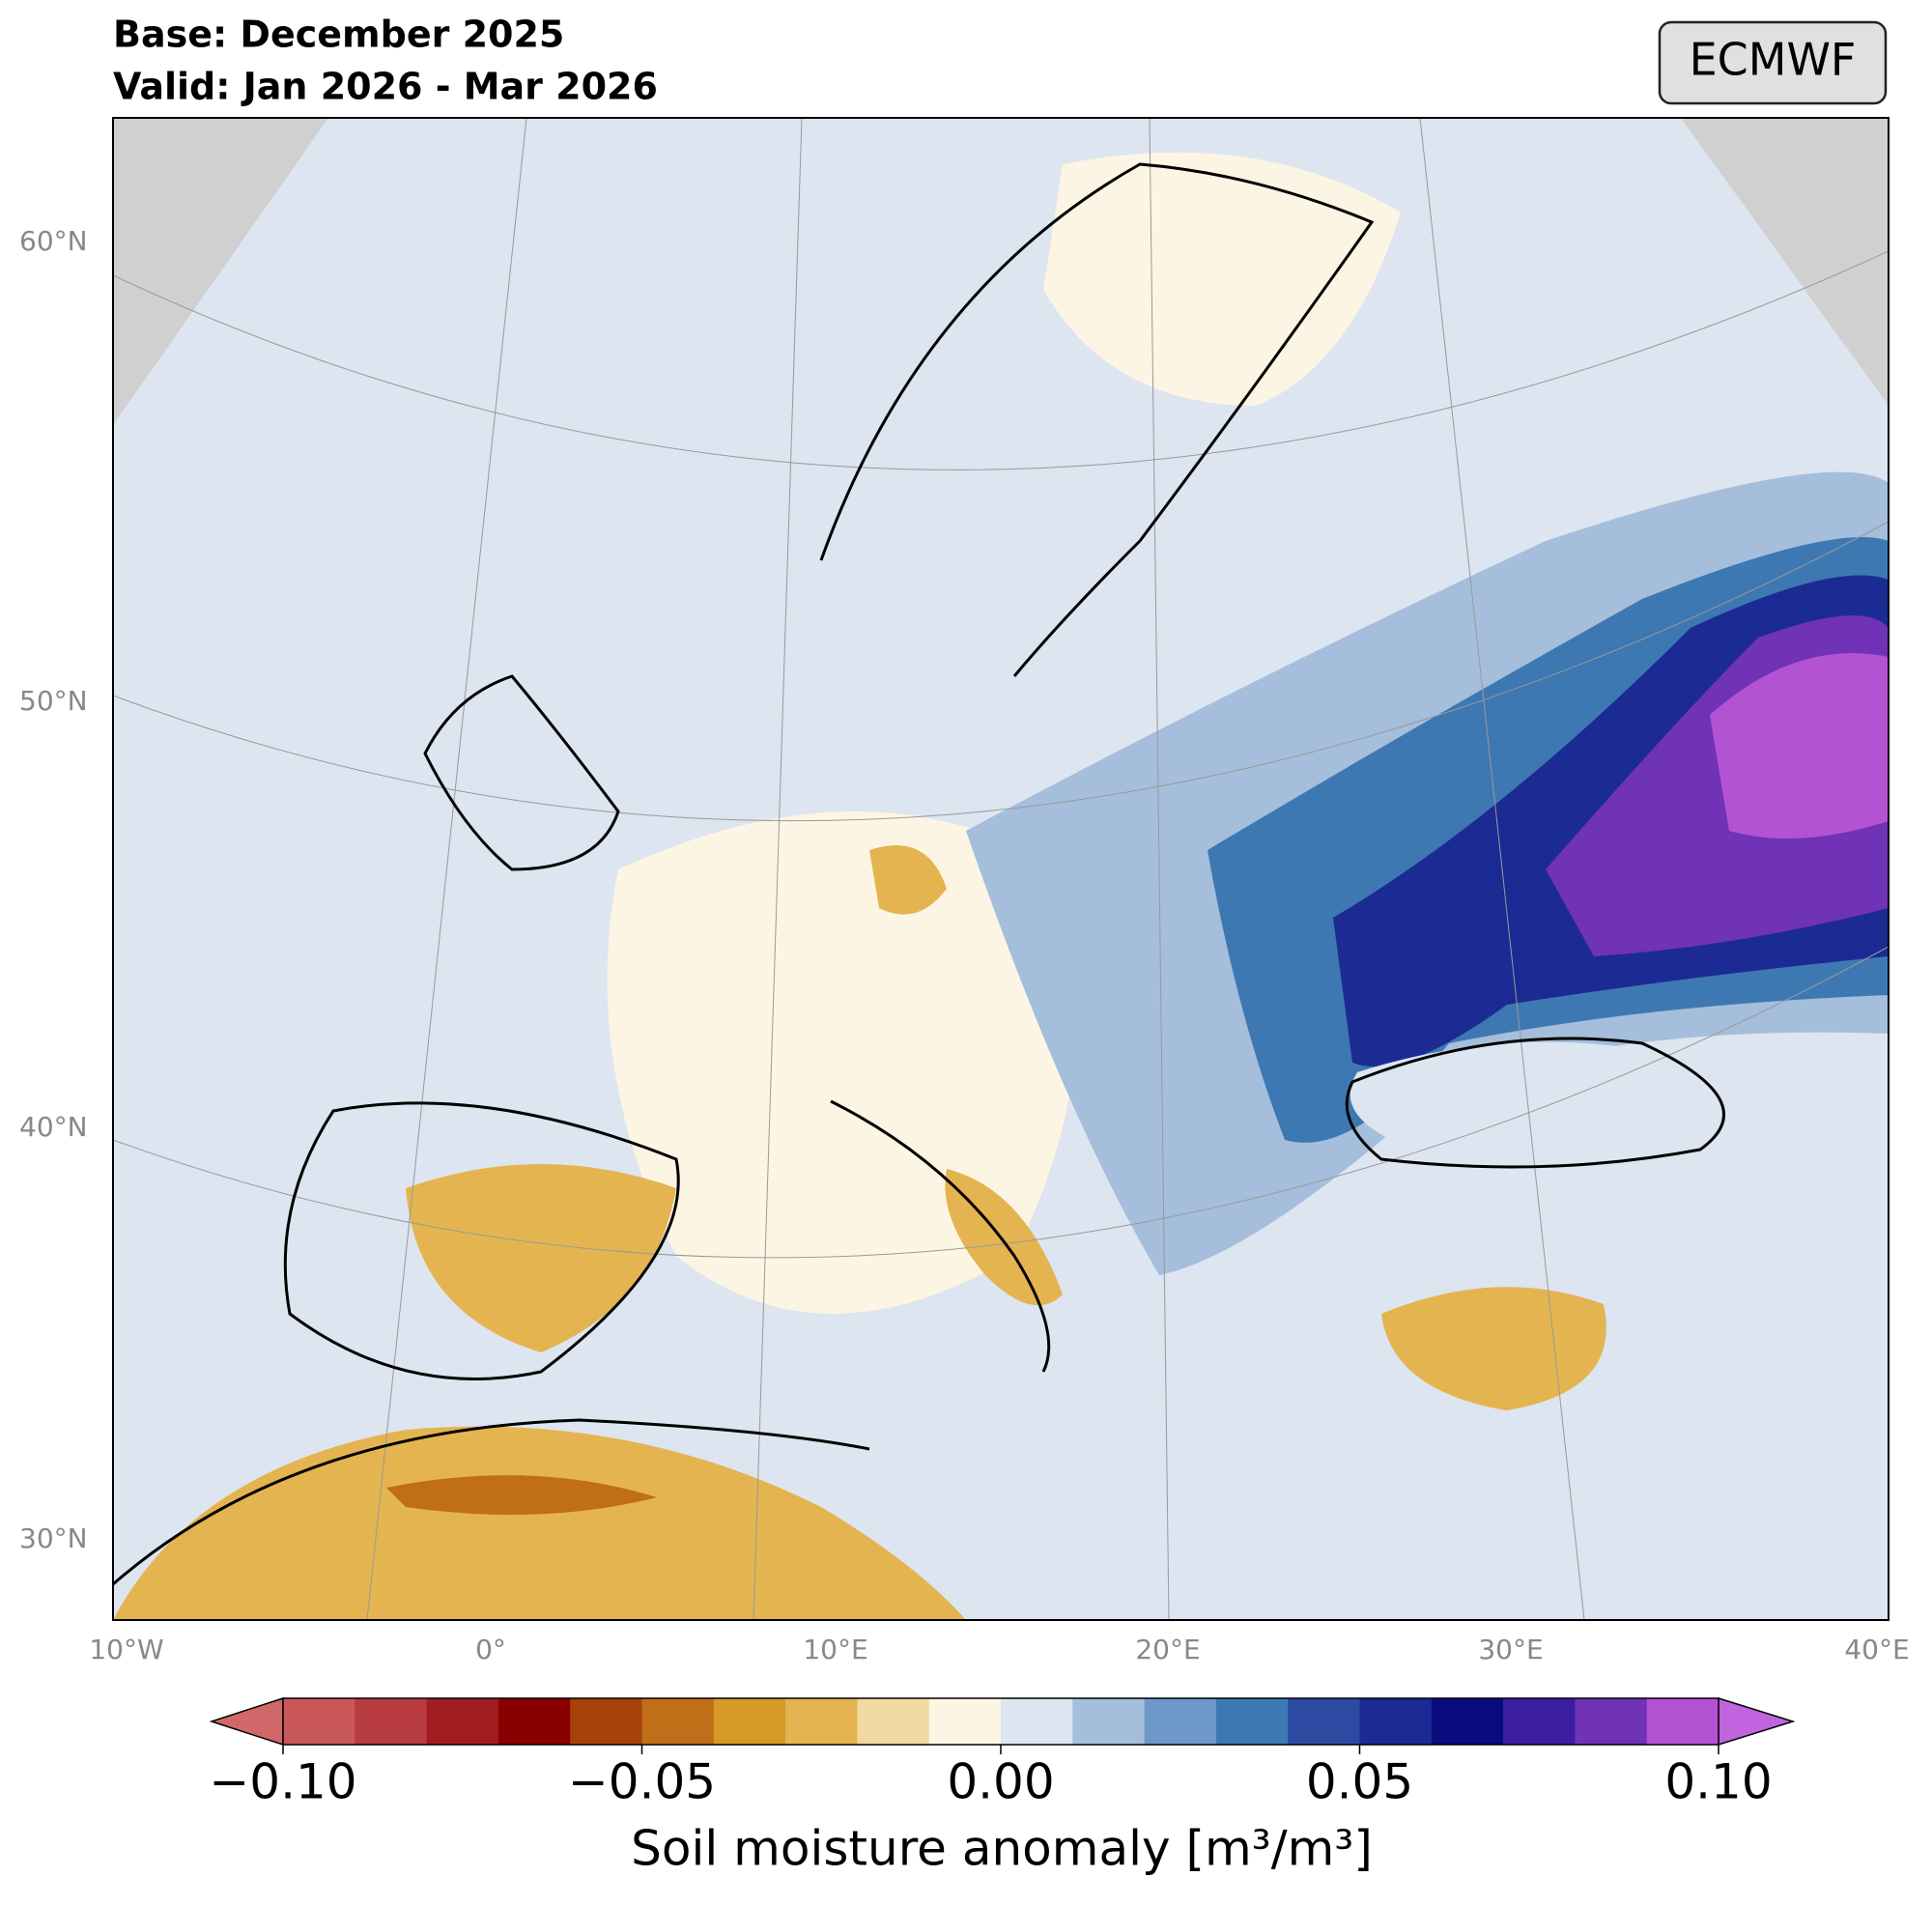 Image resolution: width=1932 pixels, height=1905 pixels. What do you see at coordinates (1359, 1782) in the screenshot?
I see `colorbar-tick-label: 0.05` at bounding box center [1359, 1782].